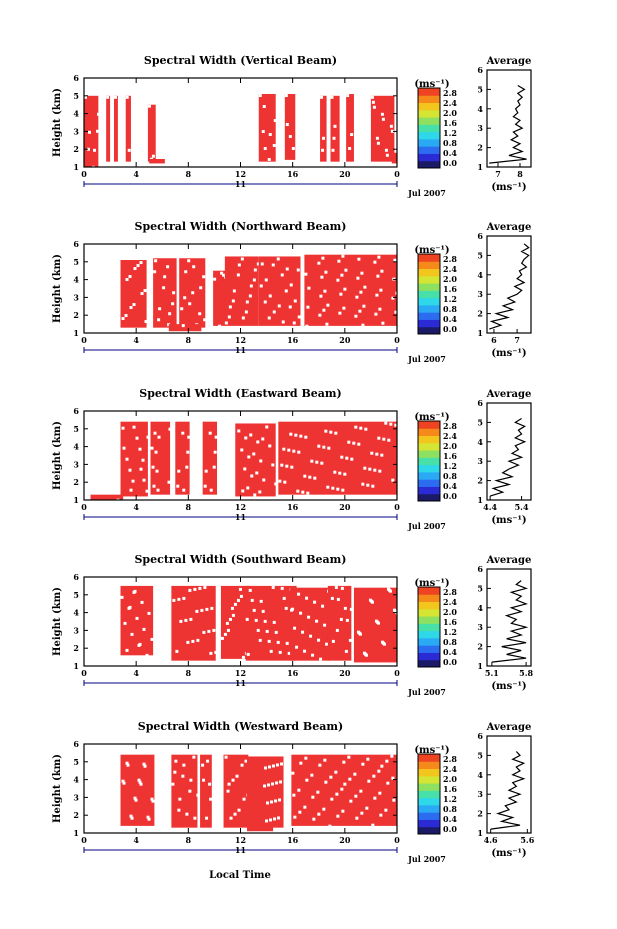 The image size is (617, 929). What do you see at coordinates (480, 255) in the screenshot?
I see `average-y-tick-label: 5` at bounding box center [480, 255].